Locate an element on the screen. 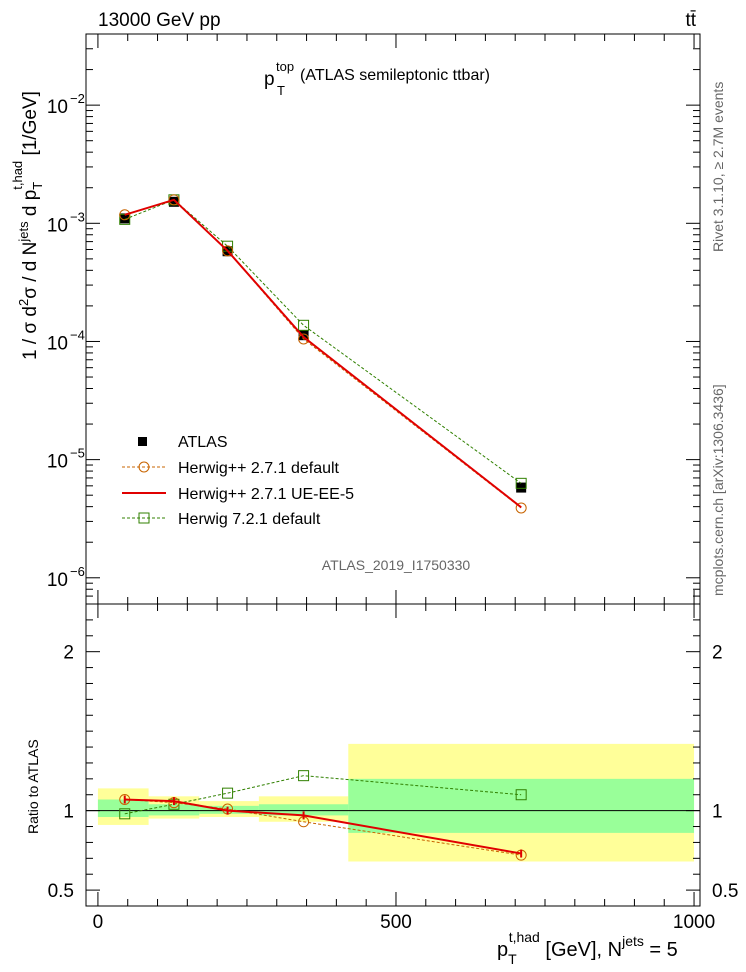 The height and width of the screenshot is (972, 746). svg-text: T is located at coordinates (281, 90).